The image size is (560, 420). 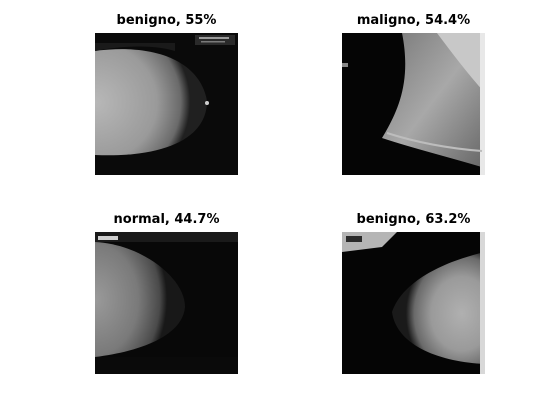 I want to click on panel-title: maligno, 54.4%, so click(x=413, y=20).